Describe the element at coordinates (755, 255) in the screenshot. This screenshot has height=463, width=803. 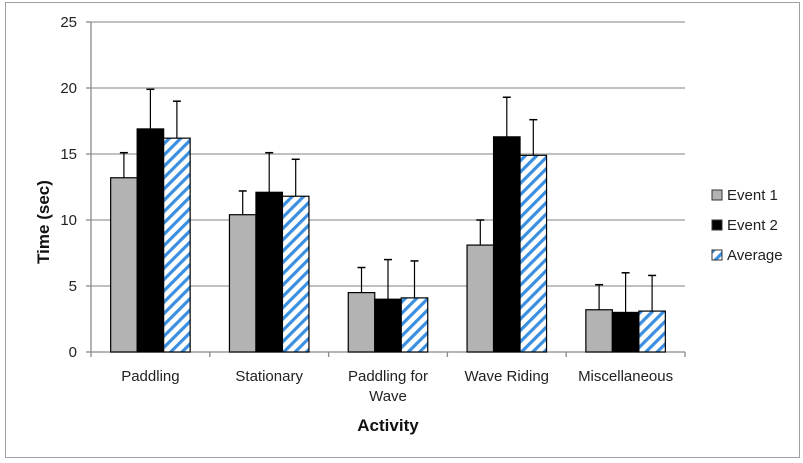
I see `legend-label: Average` at that location.